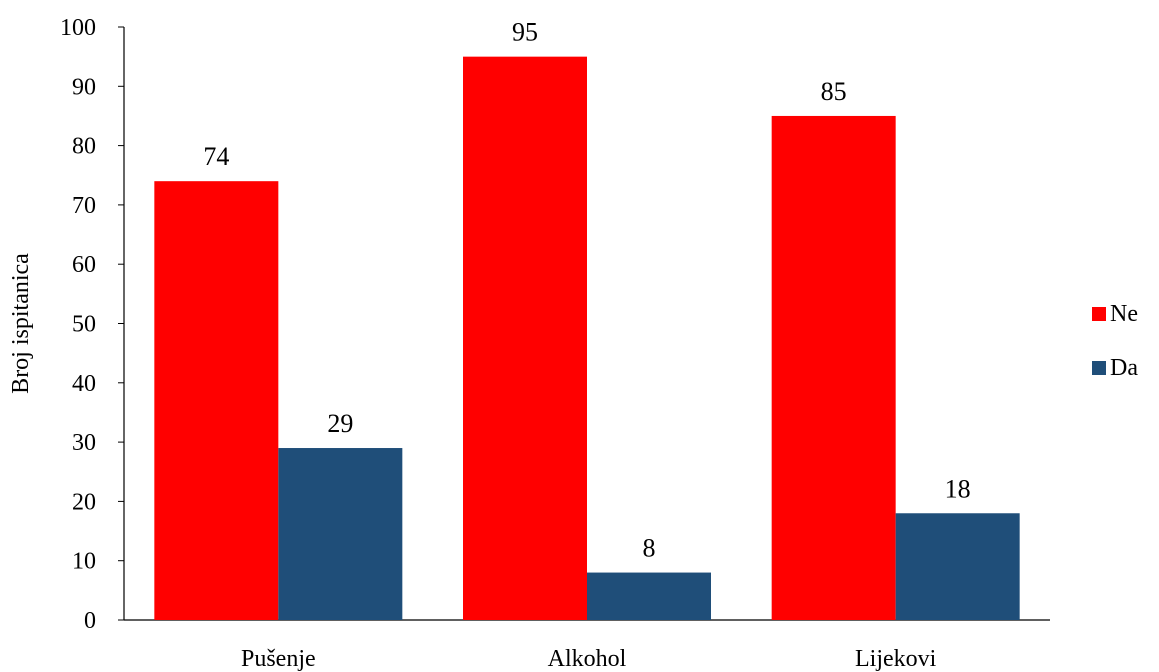 This screenshot has height=672, width=1159. What do you see at coordinates (84, 325) in the screenshot?
I see `y-tick-label: 50` at bounding box center [84, 325].